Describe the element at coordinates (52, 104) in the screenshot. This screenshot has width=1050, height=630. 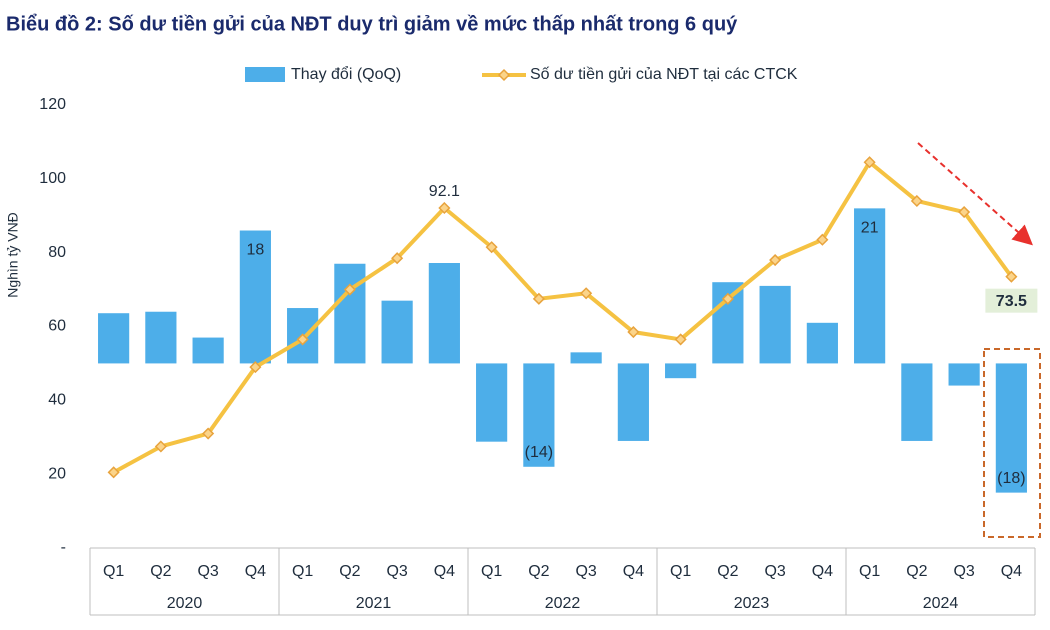
I see `y-tick-label: 120` at that location.